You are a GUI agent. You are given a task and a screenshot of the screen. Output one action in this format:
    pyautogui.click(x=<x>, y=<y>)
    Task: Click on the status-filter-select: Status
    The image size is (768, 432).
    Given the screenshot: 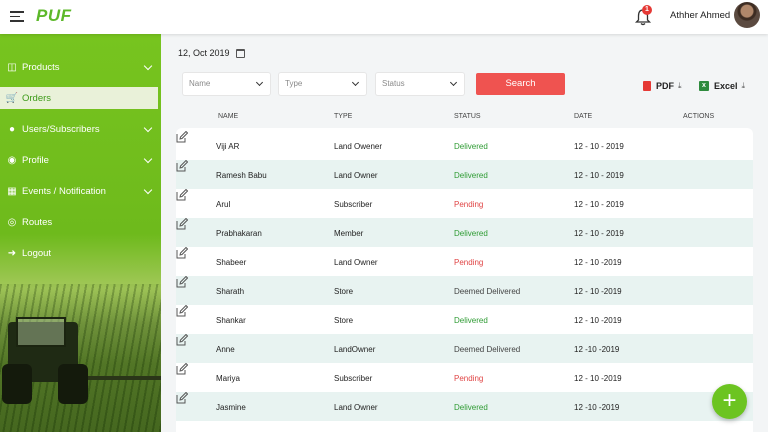 What is the action you would take?
    pyautogui.click(x=420, y=84)
    